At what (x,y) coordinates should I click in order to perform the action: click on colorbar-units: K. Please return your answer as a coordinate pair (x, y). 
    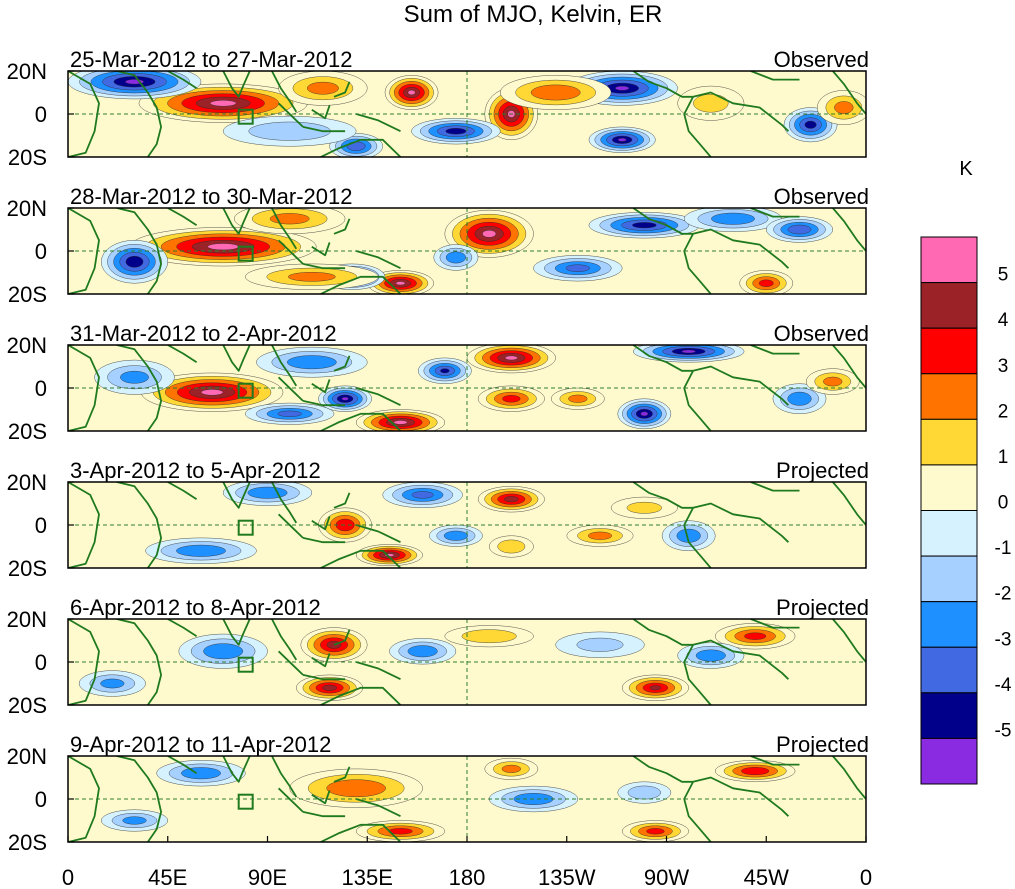
    Looking at the image, I should click on (966, 169).